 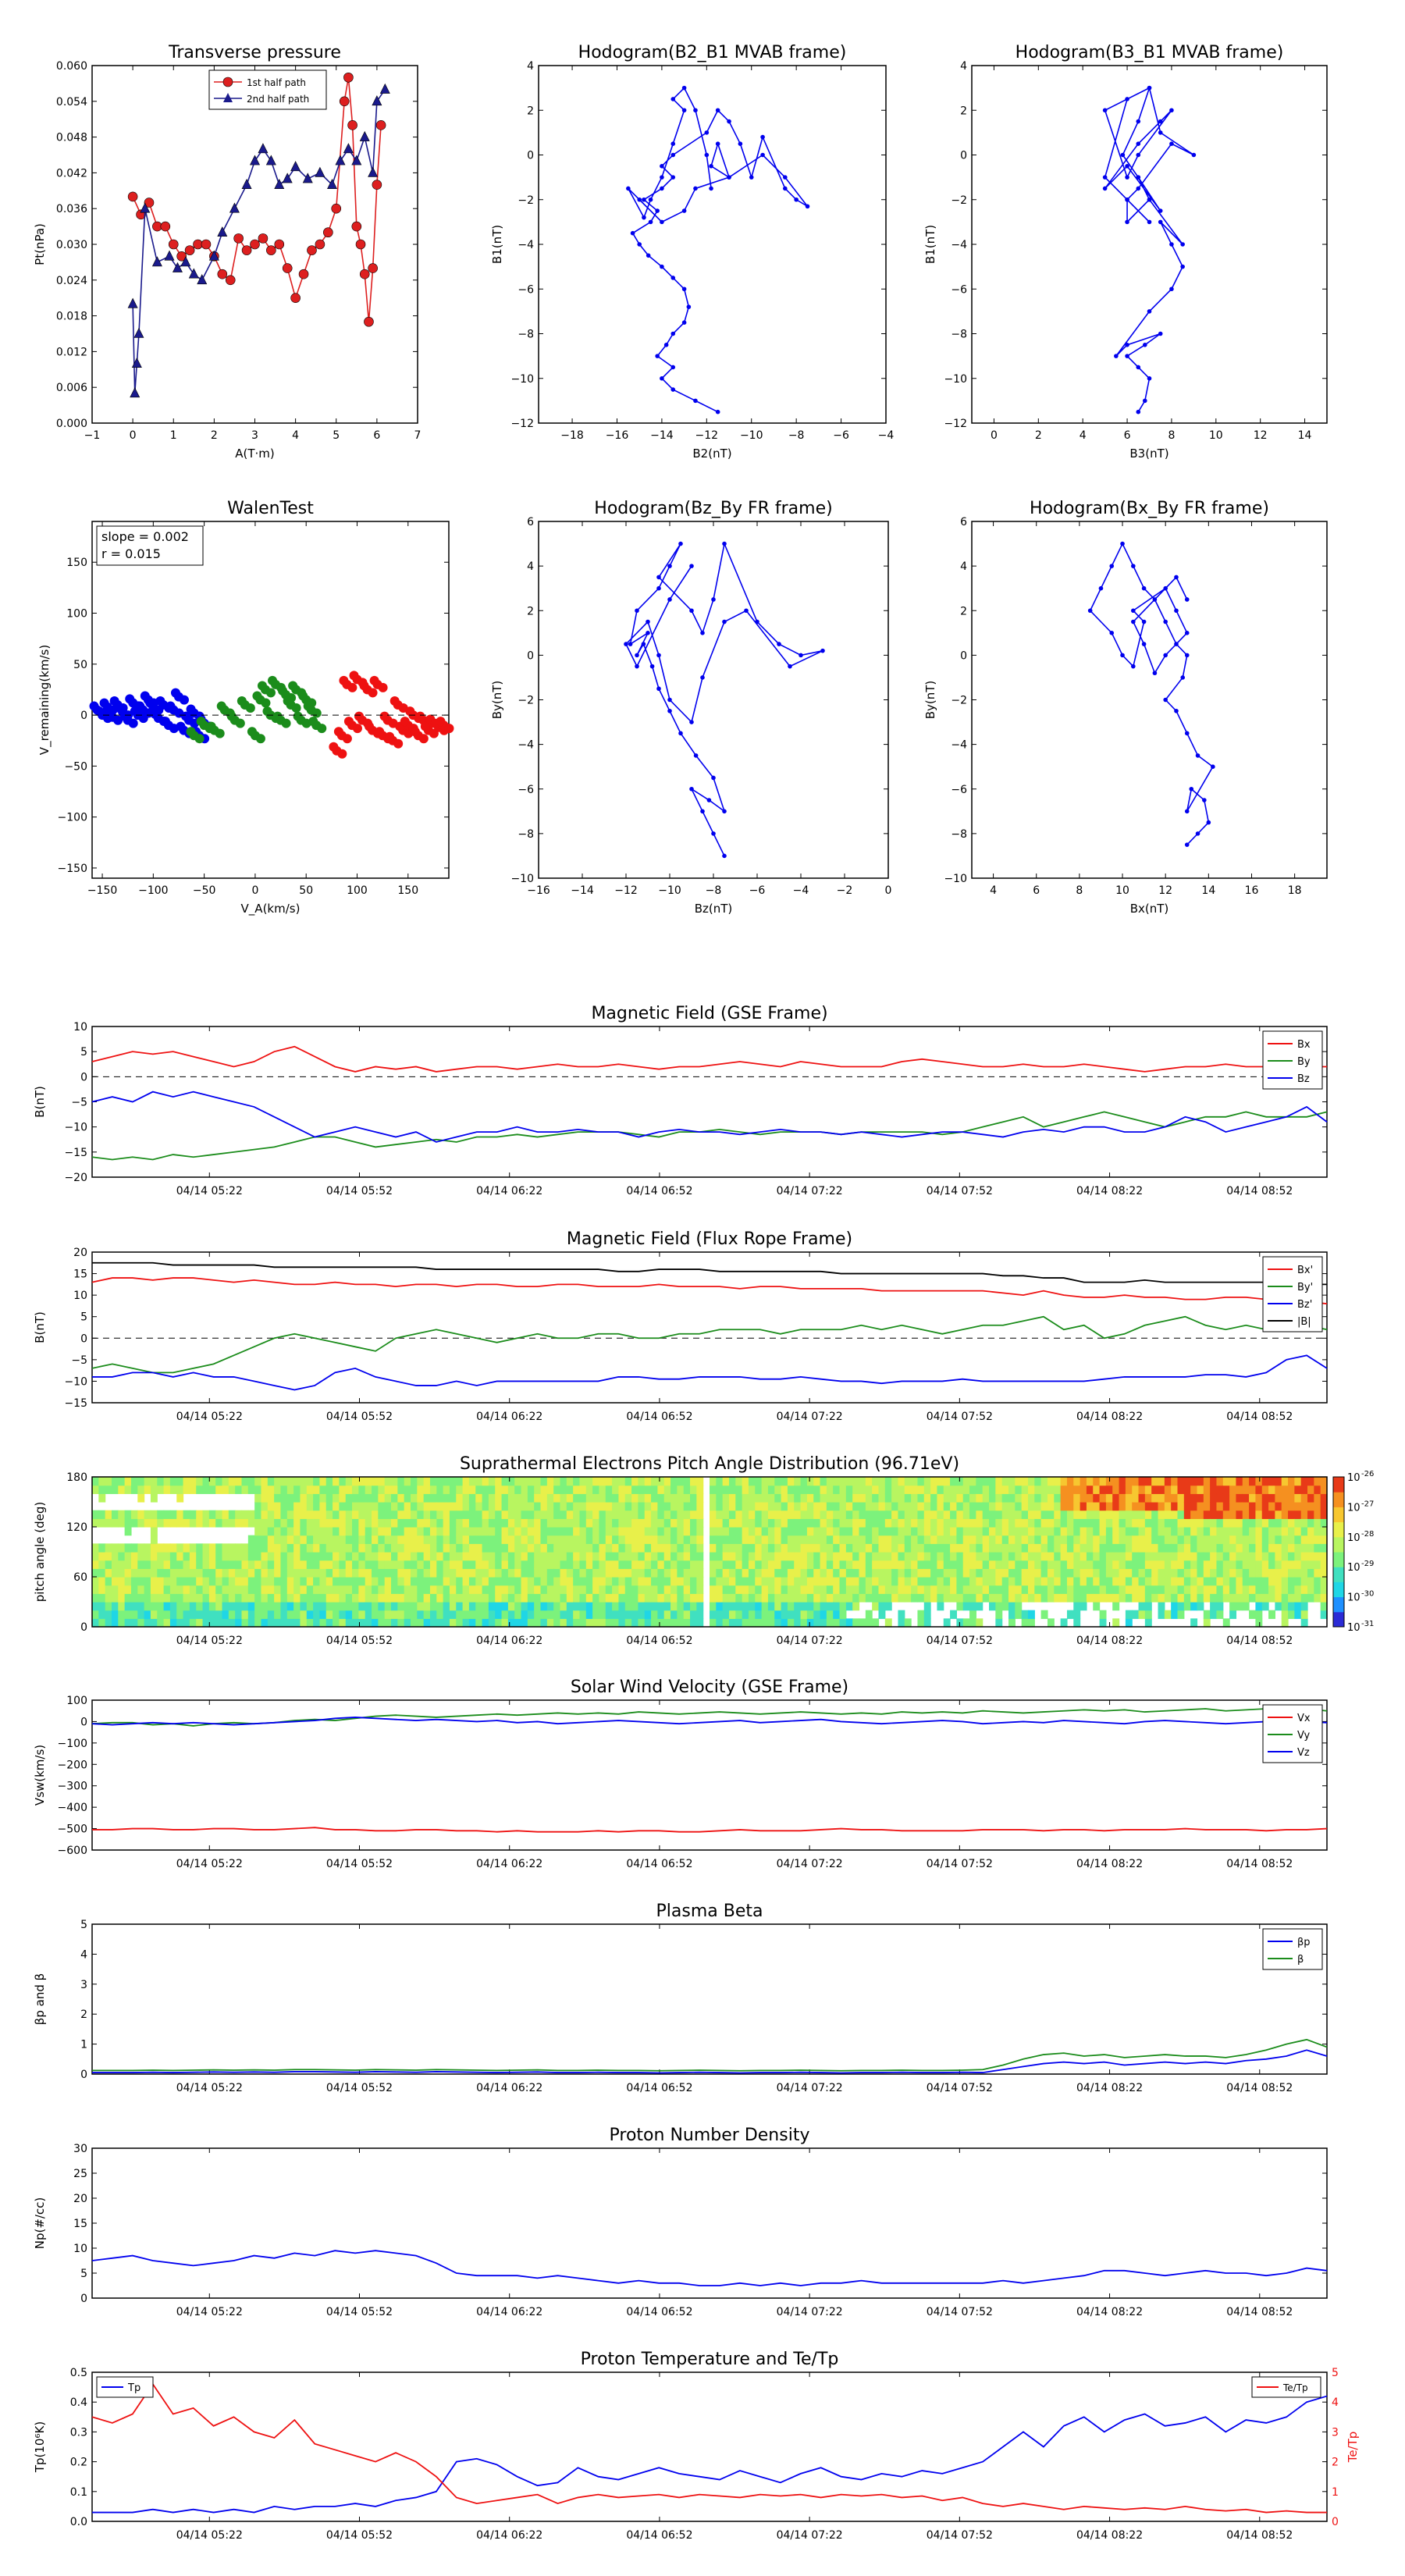 I want to click on y-axis-label: B(nT), so click(x=40, y=1327).